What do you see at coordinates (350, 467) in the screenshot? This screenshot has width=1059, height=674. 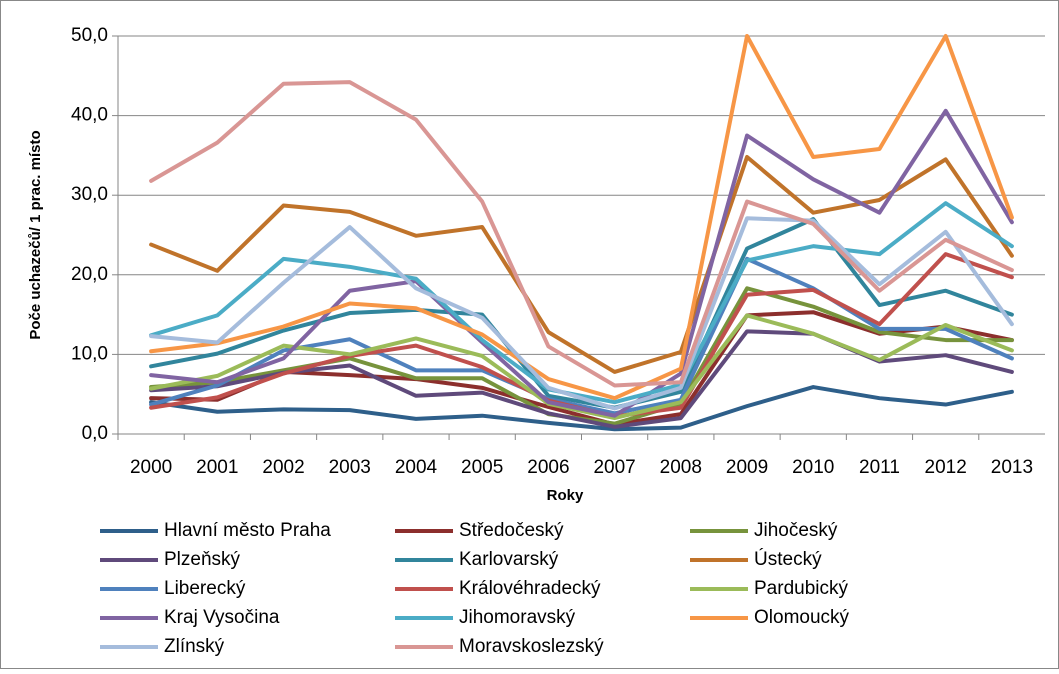 I see `x-tick-label: 2003` at bounding box center [350, 467].